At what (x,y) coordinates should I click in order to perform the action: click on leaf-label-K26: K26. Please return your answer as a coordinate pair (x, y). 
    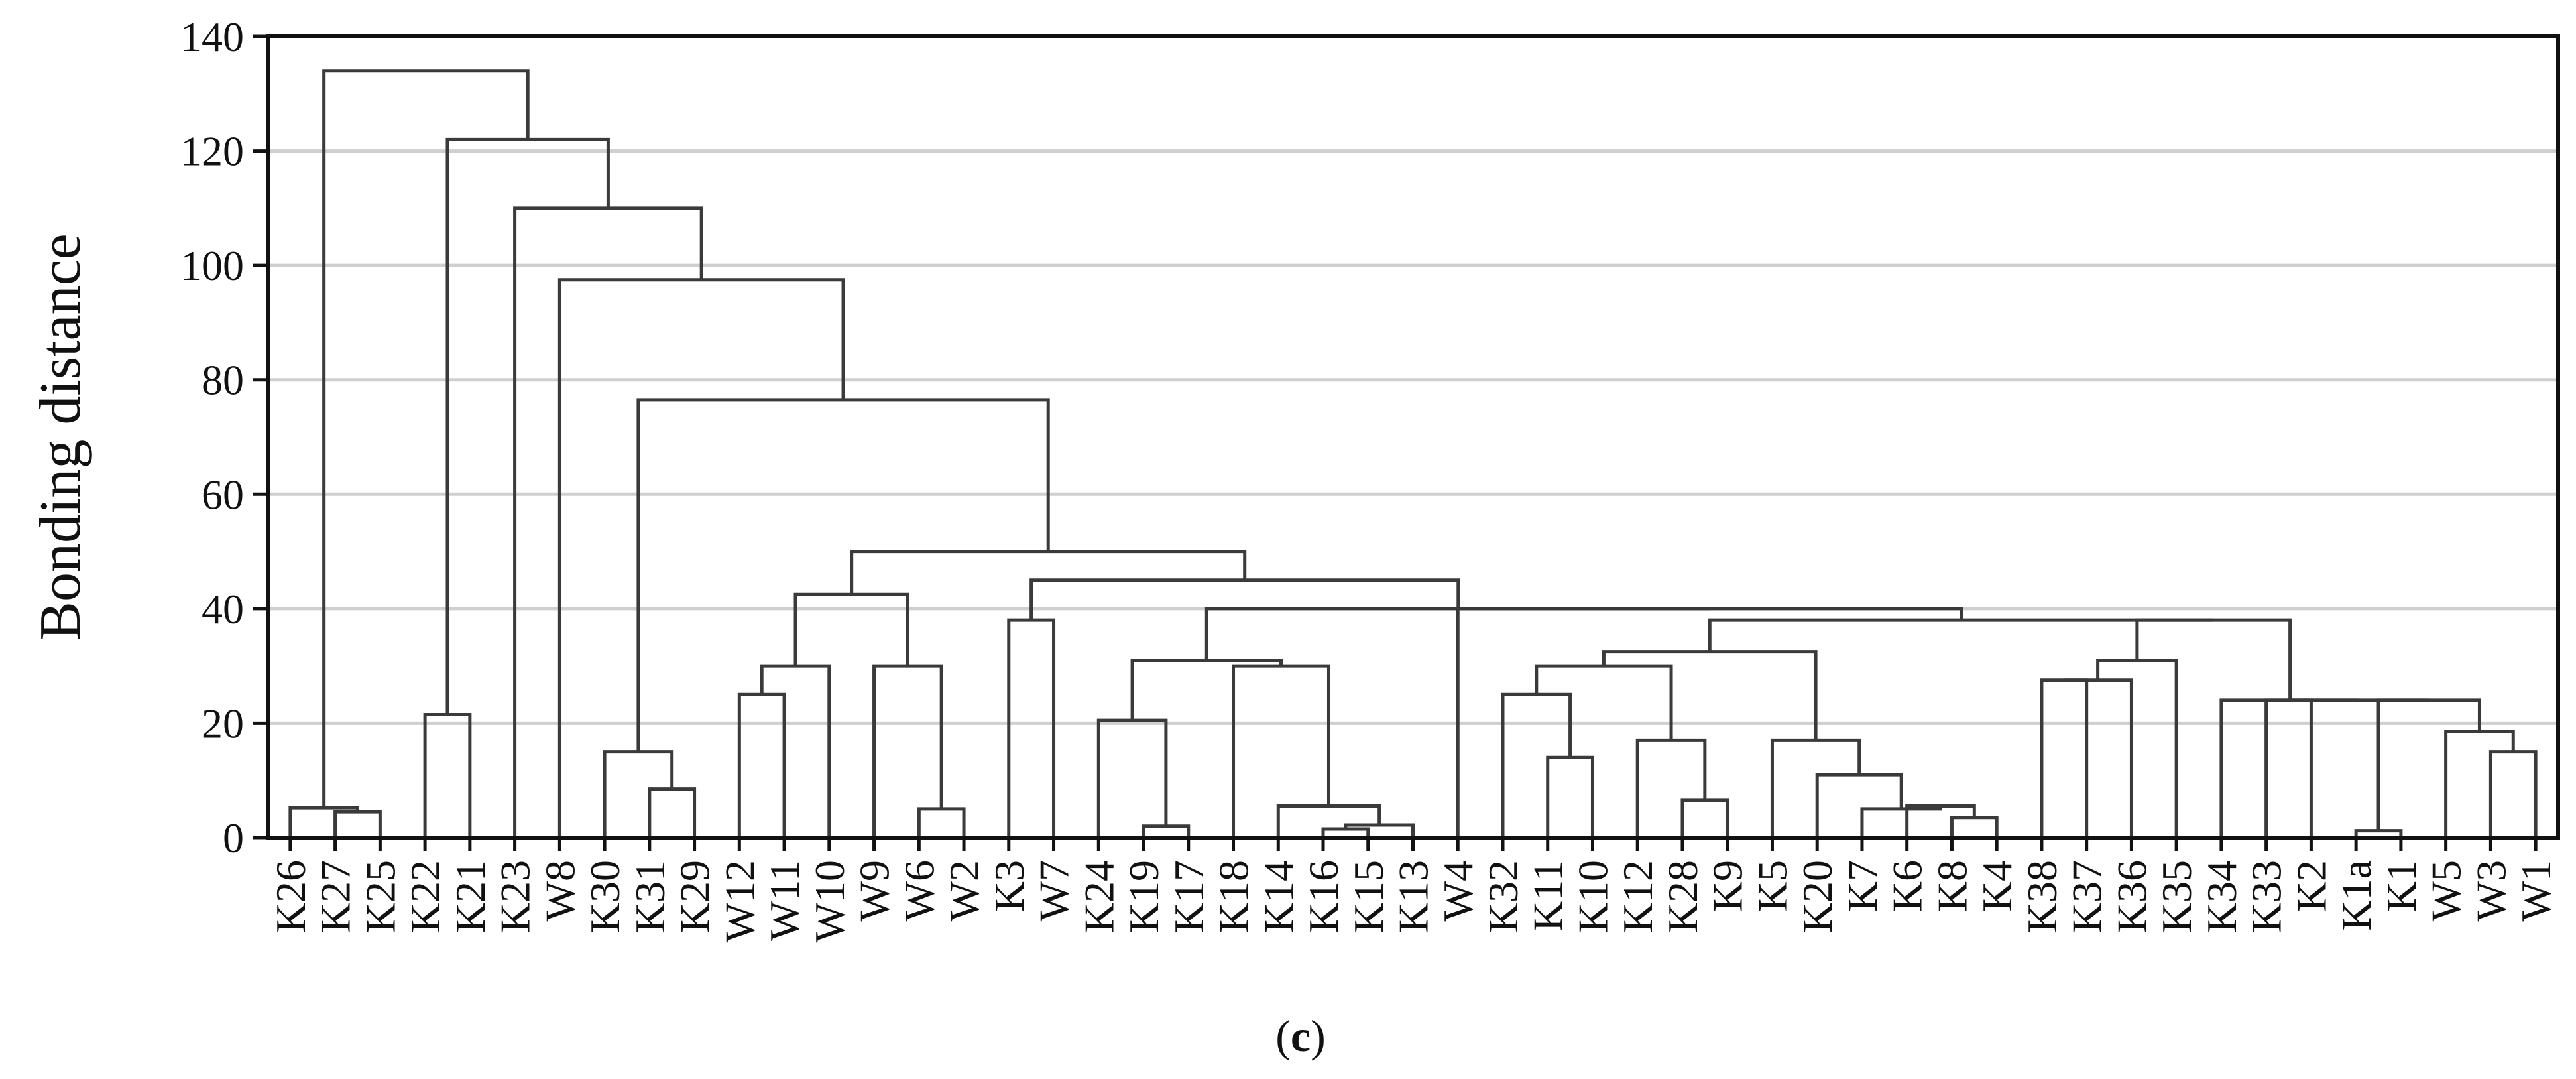
    Looking at the image, I should click on (290, 896).